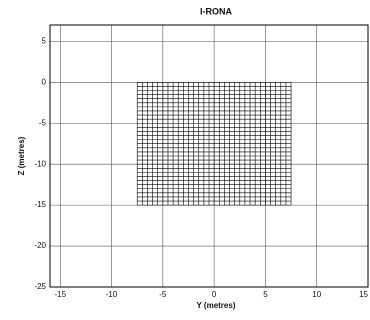 The width and height of the screenshot is (370, 320). Describe the element at coordinates (216, 11) in the screenshot. I see `chart-title: I-RONA` at that location.